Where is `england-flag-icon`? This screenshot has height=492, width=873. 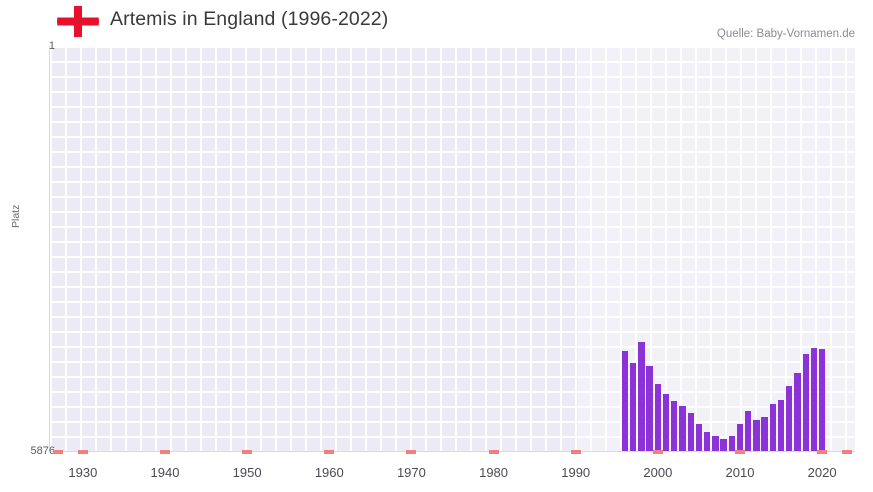 england-flag-icon is located at coordinates (78, 21).